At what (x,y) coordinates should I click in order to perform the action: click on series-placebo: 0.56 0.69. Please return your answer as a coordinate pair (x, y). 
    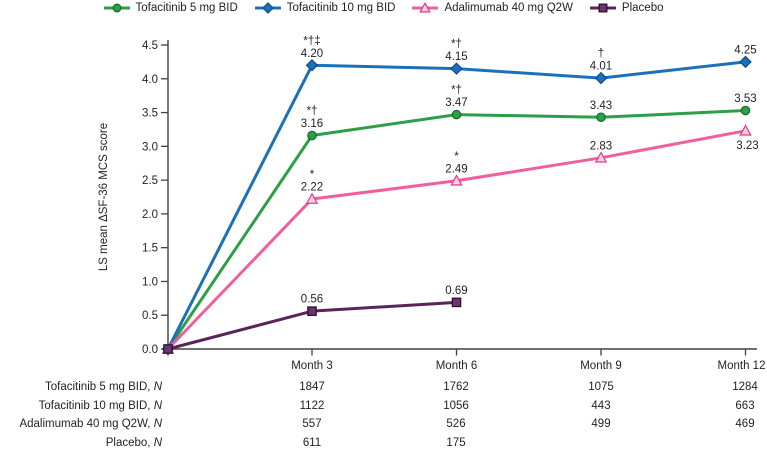
    Looking at the image, I should click on (315, 319).